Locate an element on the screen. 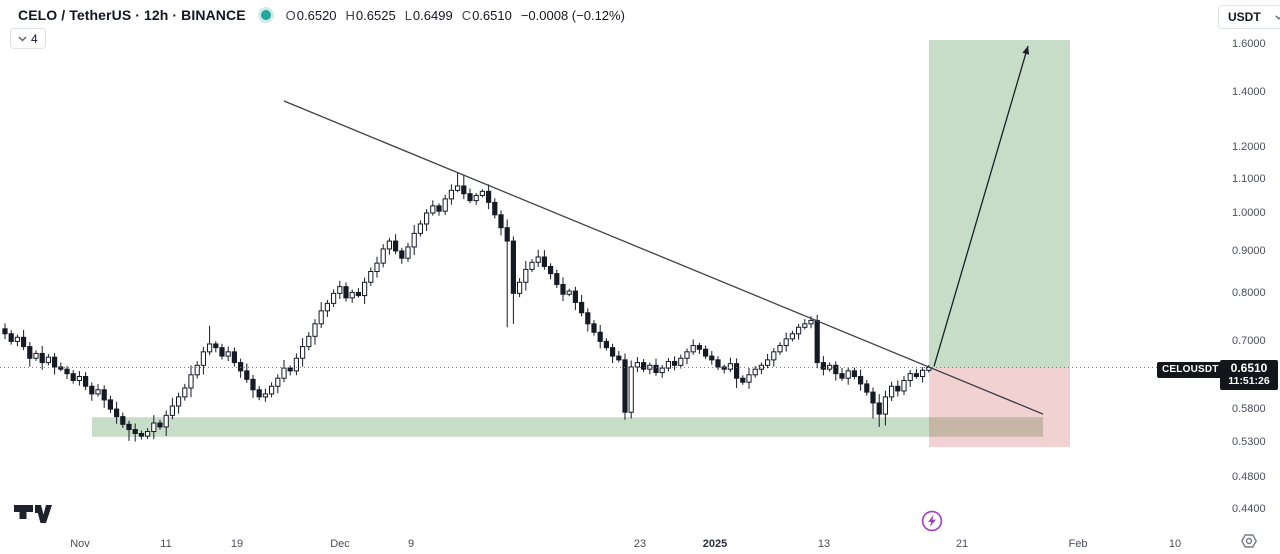 The height and width of the screenshot is (554, 1280). price-tick-label: 0.8000 is located at coordinates (1249, 293).